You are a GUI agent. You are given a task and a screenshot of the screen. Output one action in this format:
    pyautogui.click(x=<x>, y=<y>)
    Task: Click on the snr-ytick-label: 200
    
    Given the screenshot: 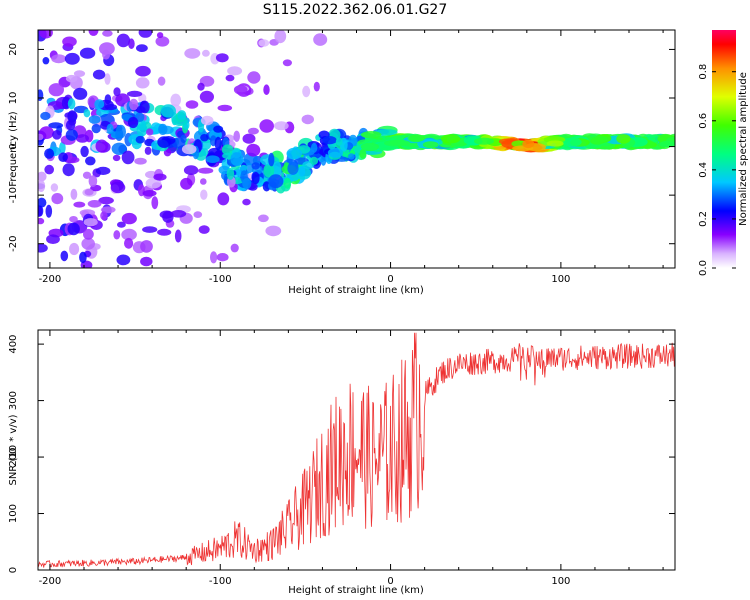 What is the action you would take?
    pyautogui.click(x=13, y=457)
    